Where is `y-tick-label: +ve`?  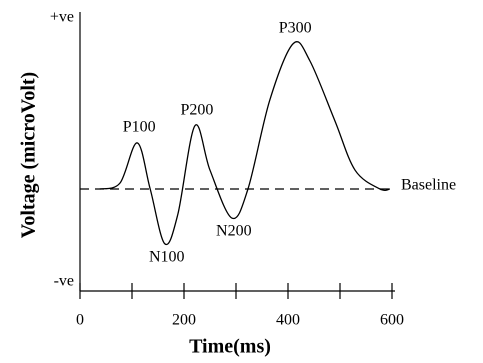 y-tick-label: +ve is located at coordinates (62, 17).